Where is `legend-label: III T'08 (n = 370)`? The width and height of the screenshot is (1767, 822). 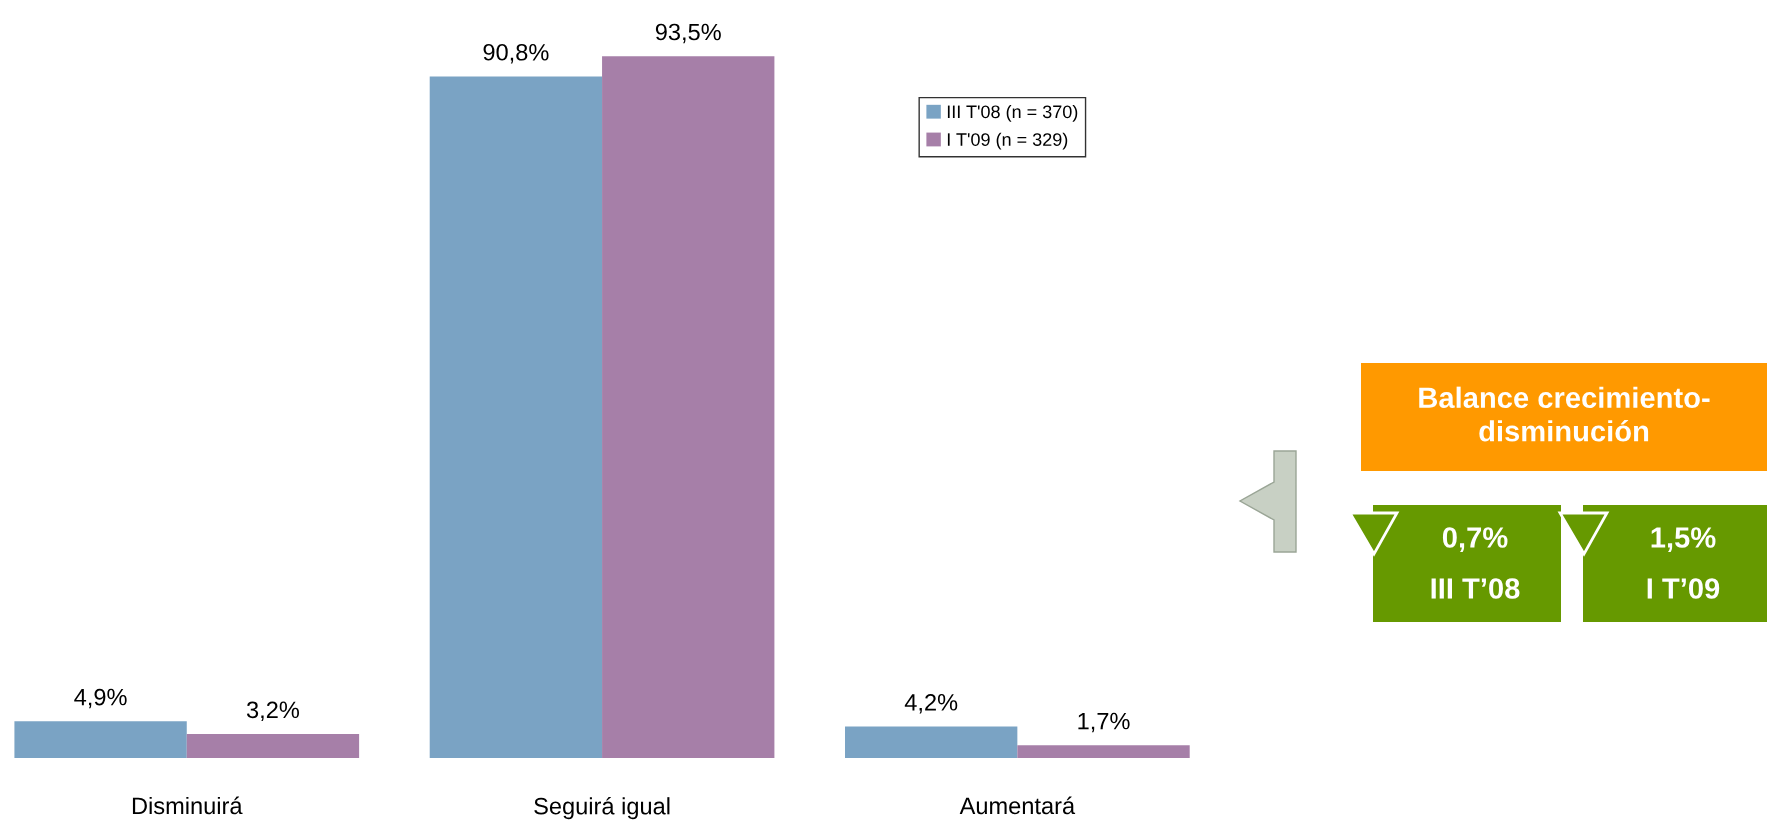
legend-label: III T'08 (n = 370) is located at coordinates (1012, 113).